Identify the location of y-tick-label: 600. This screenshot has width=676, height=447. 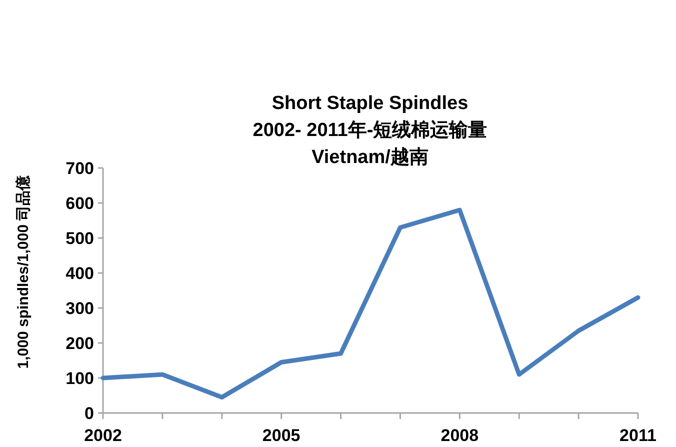
(80, 203).